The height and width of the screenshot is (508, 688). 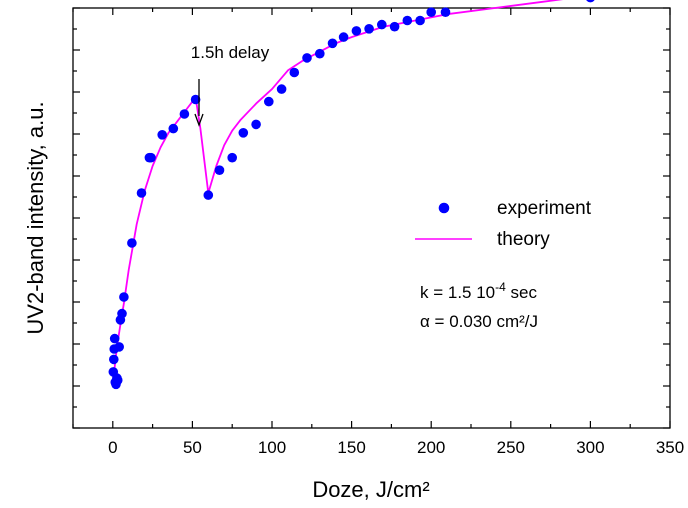 I want to click on param-alpha: α = 0.030 cm²/J, so click(x=479, y=321).